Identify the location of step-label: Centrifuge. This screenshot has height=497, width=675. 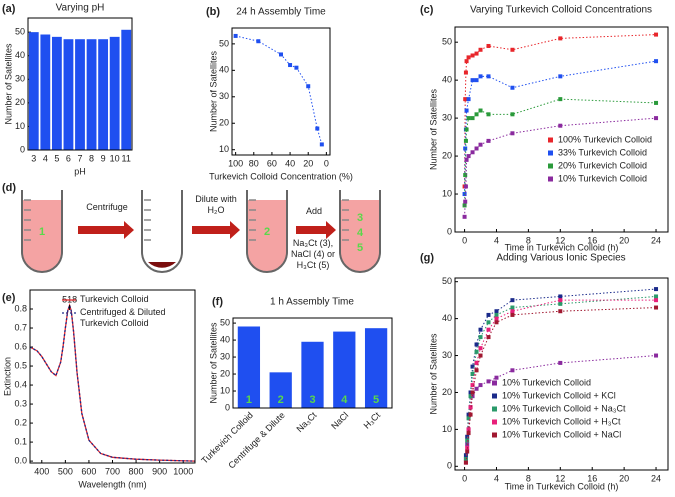
(107, 207).